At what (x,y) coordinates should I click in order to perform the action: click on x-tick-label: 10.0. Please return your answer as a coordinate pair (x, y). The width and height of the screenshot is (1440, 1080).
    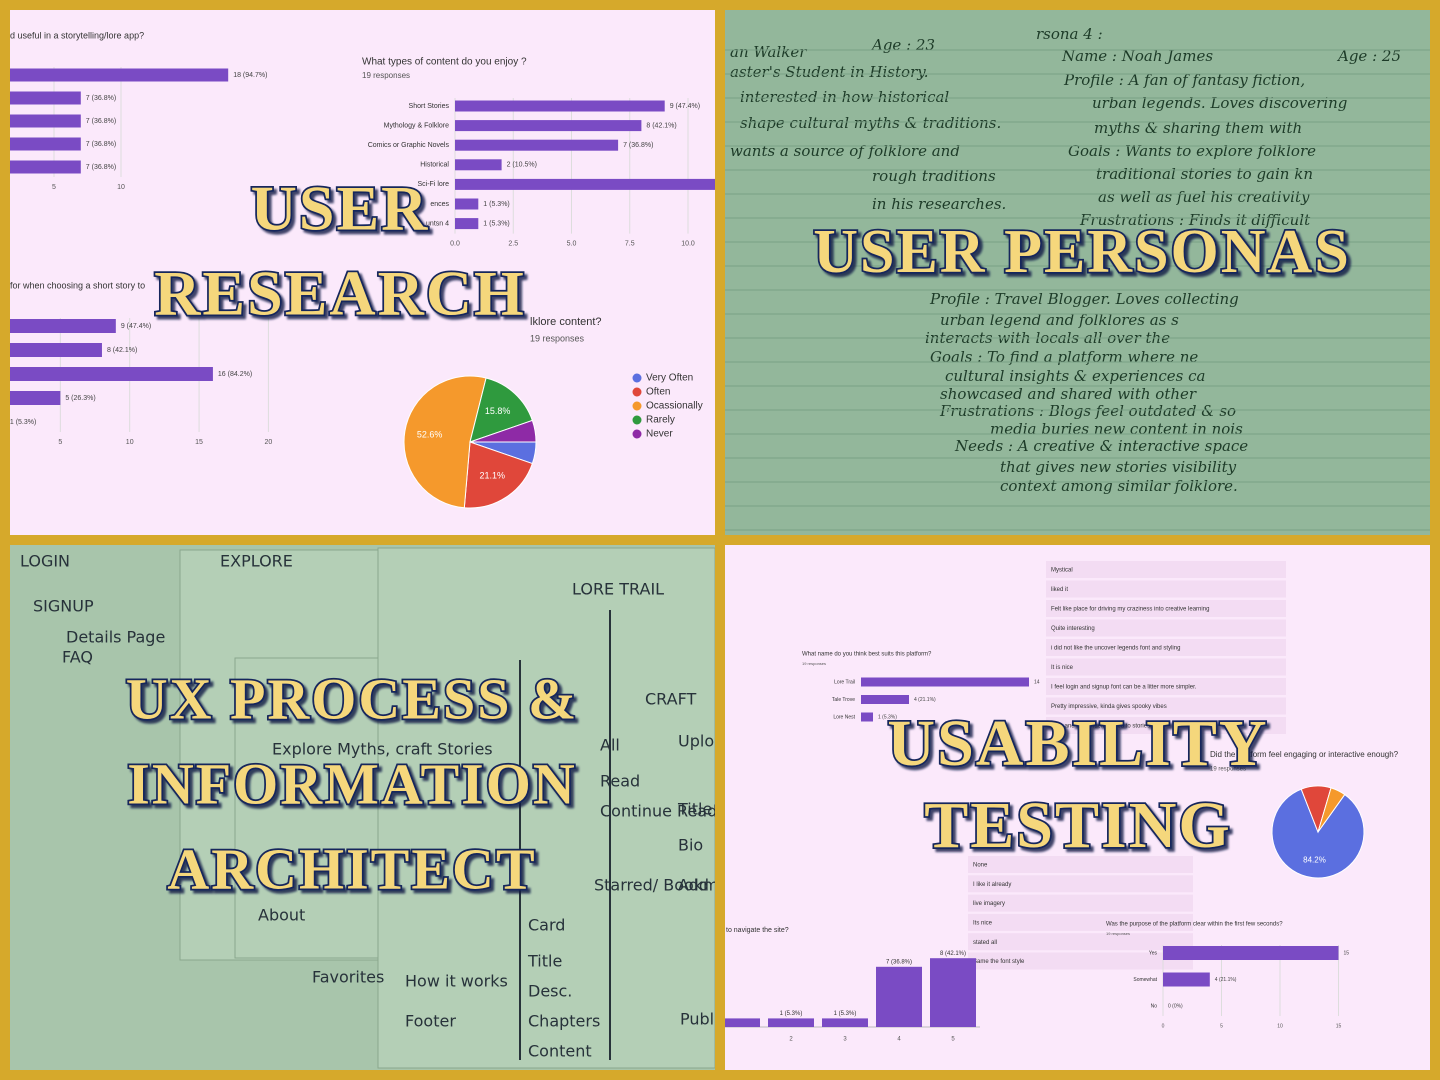
    Looking at the image, I should click on (688, 243).